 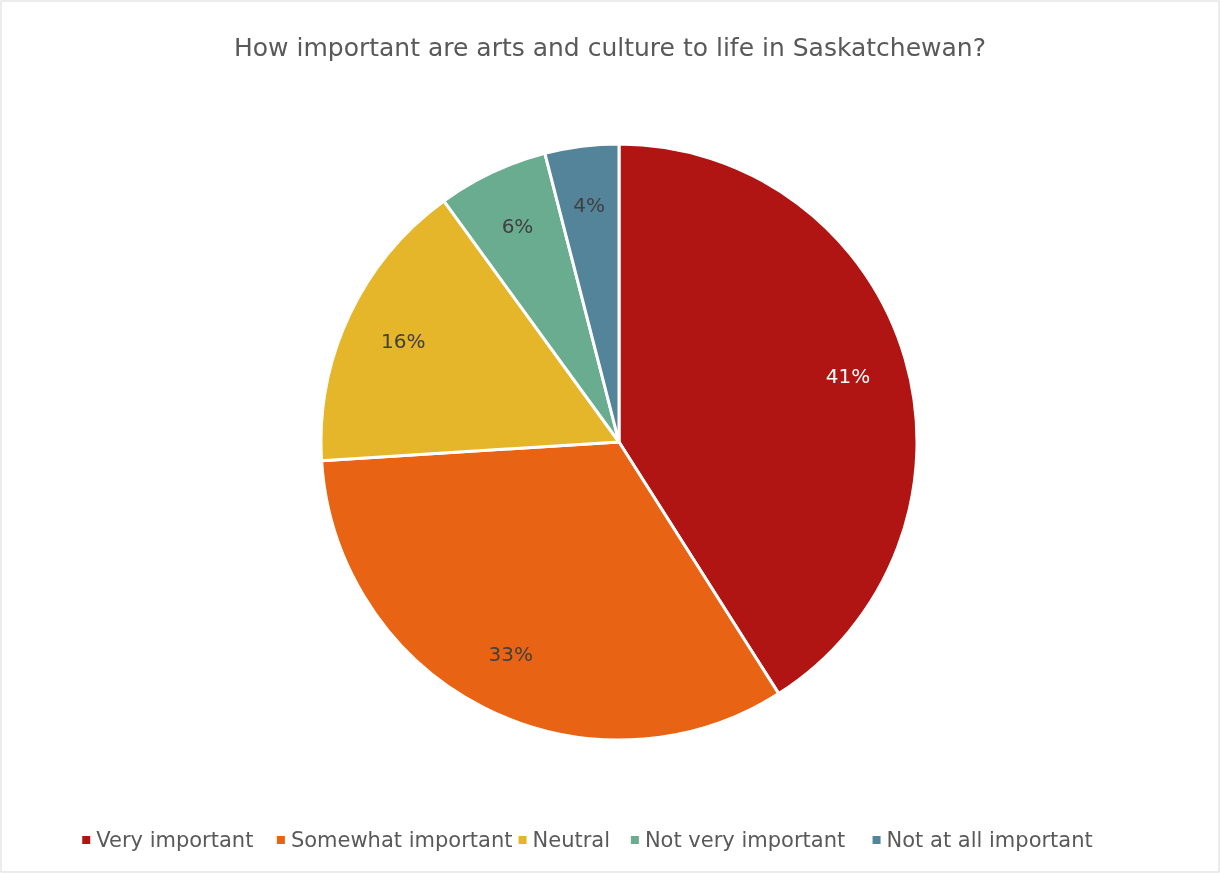 What do you see at coordinates (401, 840) in the screenshot?
I see `legend-label: Somewhat important` at bounding box center [401, 840].